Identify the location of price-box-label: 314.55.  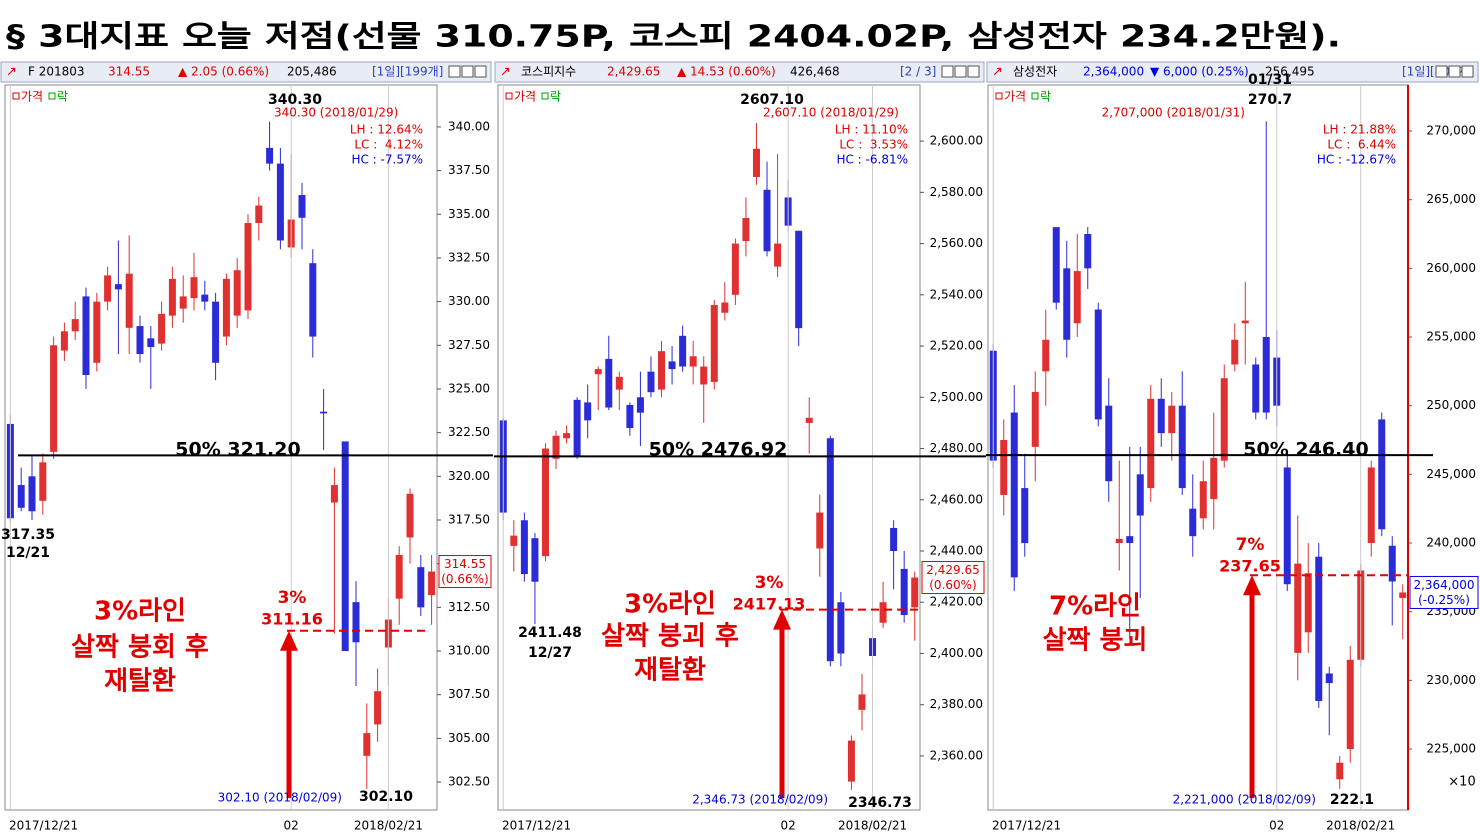
(465, 564).